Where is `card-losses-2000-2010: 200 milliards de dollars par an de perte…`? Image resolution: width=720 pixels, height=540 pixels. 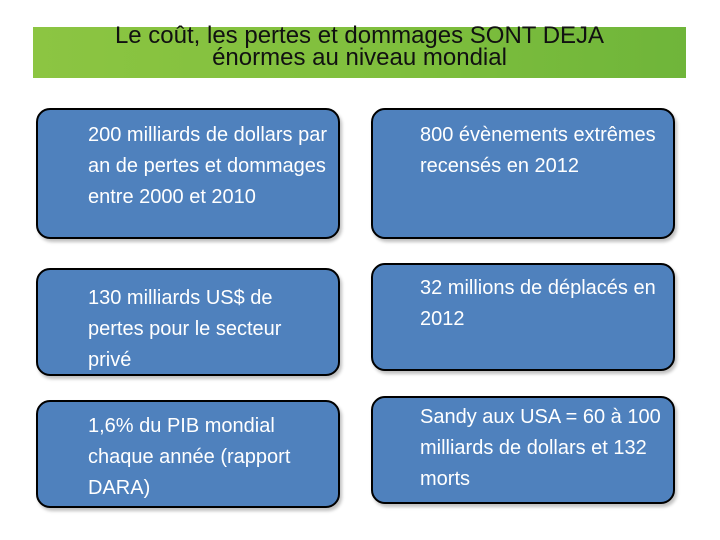
card-losses-2000-2010: 200 milliards de dollars par an de perte… is located at coordinates (188, 173).